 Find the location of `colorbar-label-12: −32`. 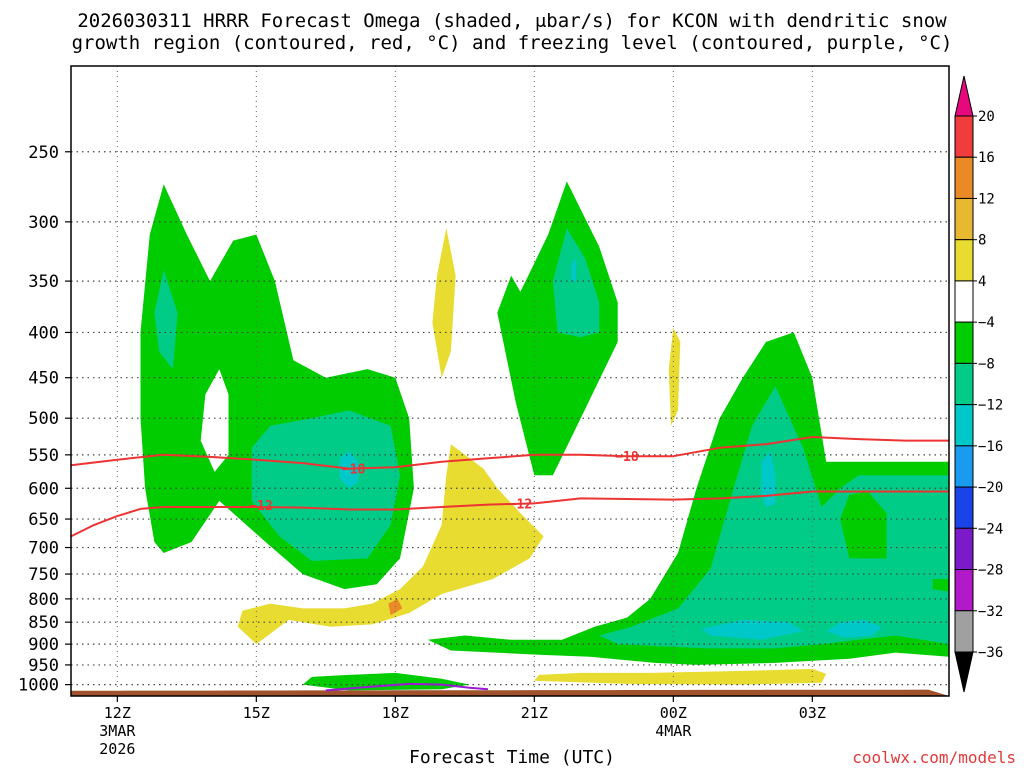

colorbar-label-12: −32 is located at coordinates (990, 612).